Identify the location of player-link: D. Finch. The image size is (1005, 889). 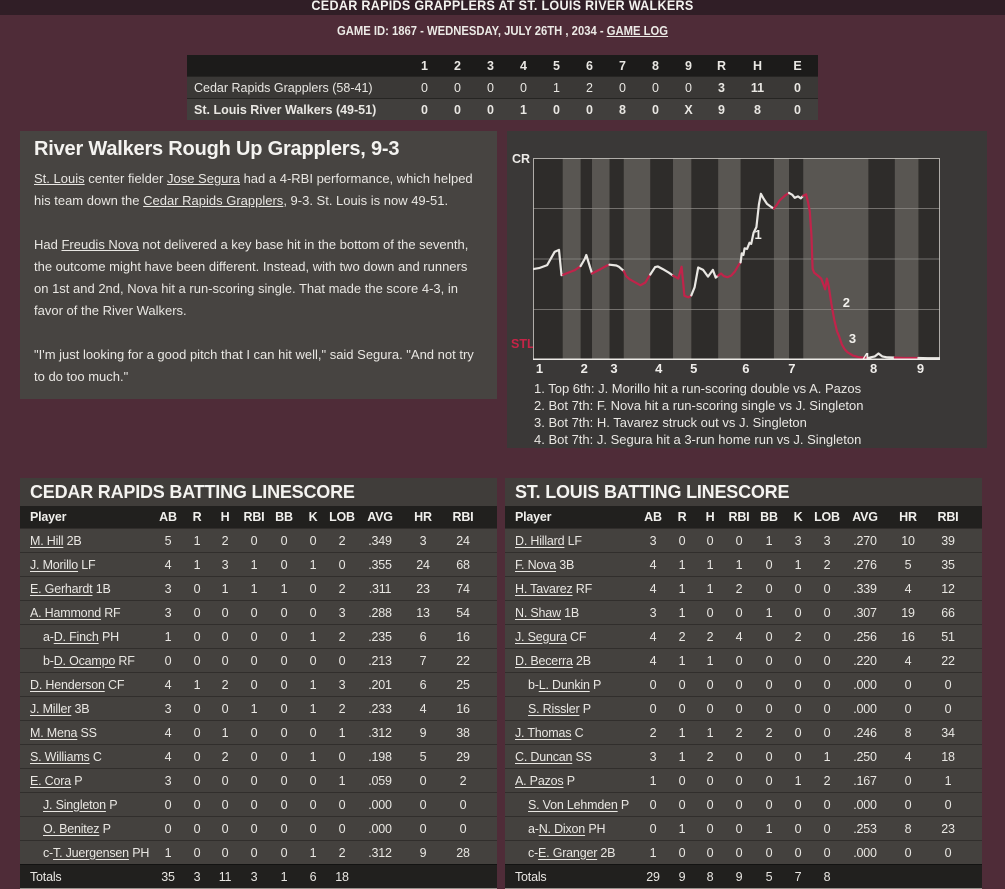
(76, 637).